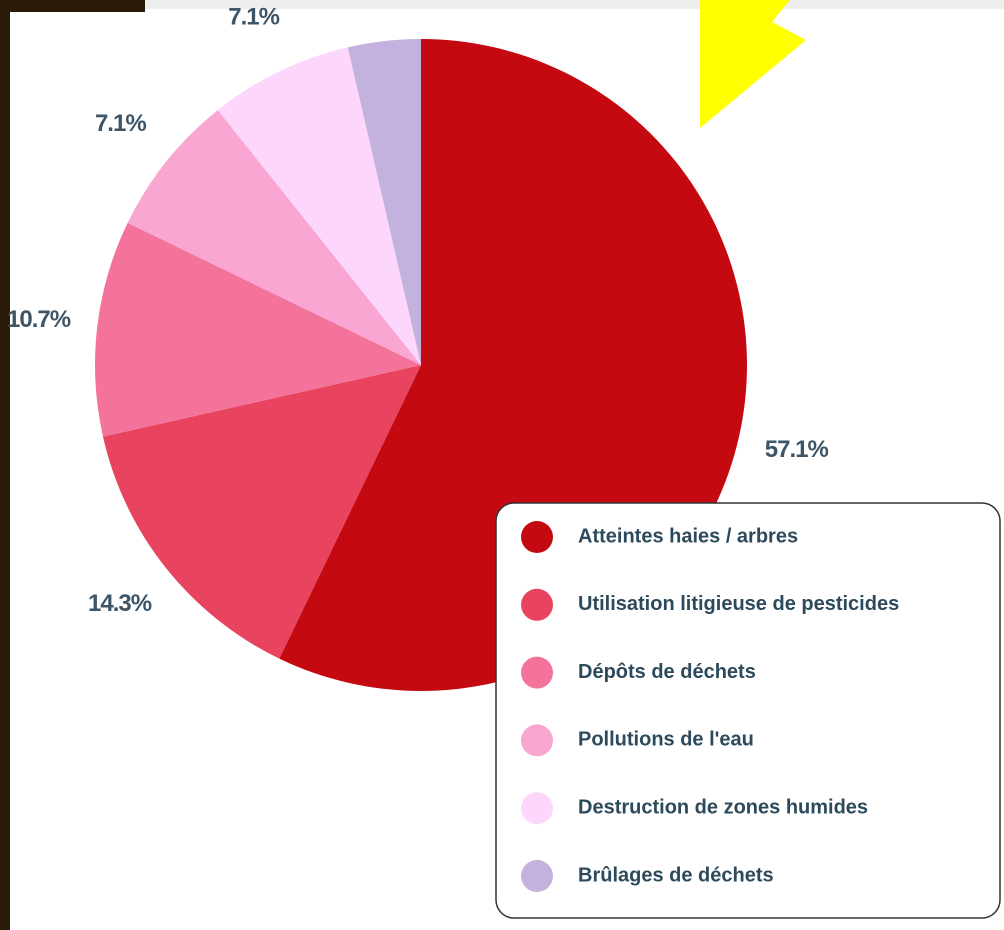  What do you see at coordinates (120, 603) in the screenshot?
I see `data-label: 14.3%` at bounding box center [120, 603].